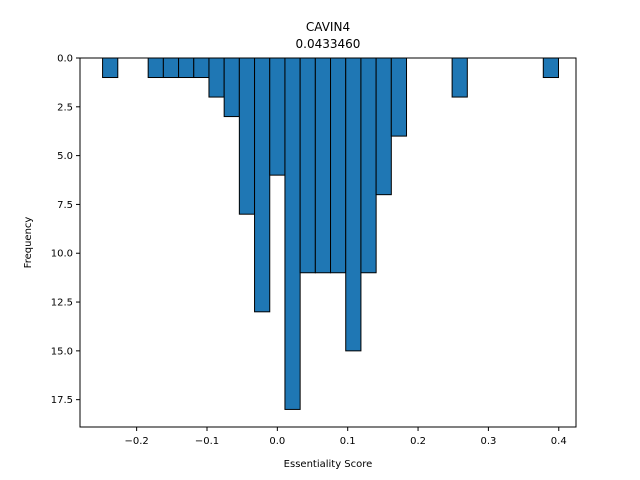 This screenshot has width=640, height=480. I want to click on x-axis: −0.2 −0.1 0.0 0.1 0.2 0.3 0.4, so click(345, 437).